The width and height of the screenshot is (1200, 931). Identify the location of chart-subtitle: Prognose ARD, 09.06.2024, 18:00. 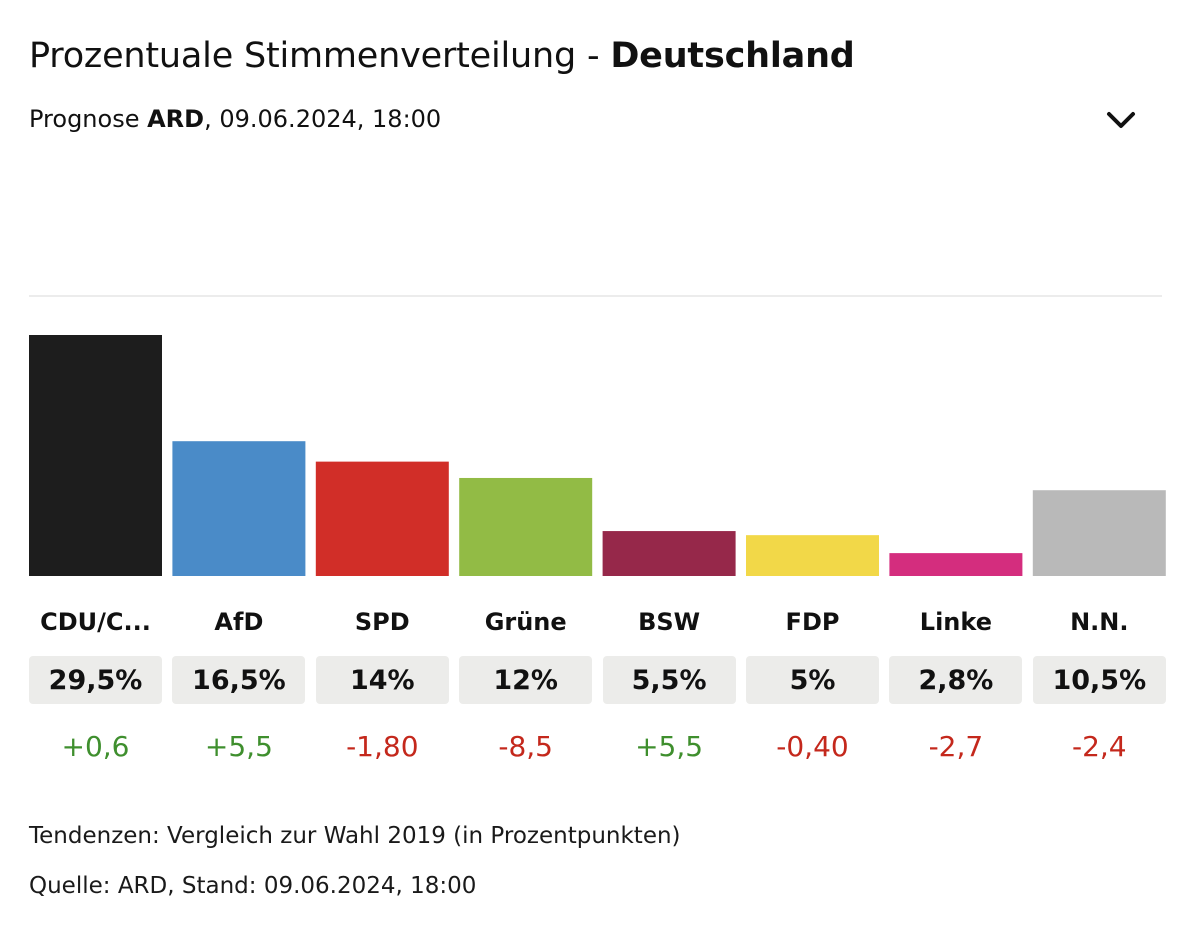
(235, 119).